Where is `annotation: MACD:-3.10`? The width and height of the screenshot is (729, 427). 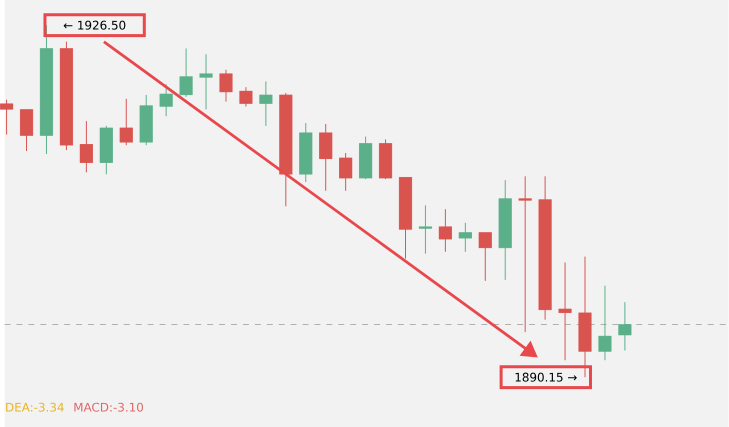
annotation: MACD:-3.10 is located at coordinates (109, 407).